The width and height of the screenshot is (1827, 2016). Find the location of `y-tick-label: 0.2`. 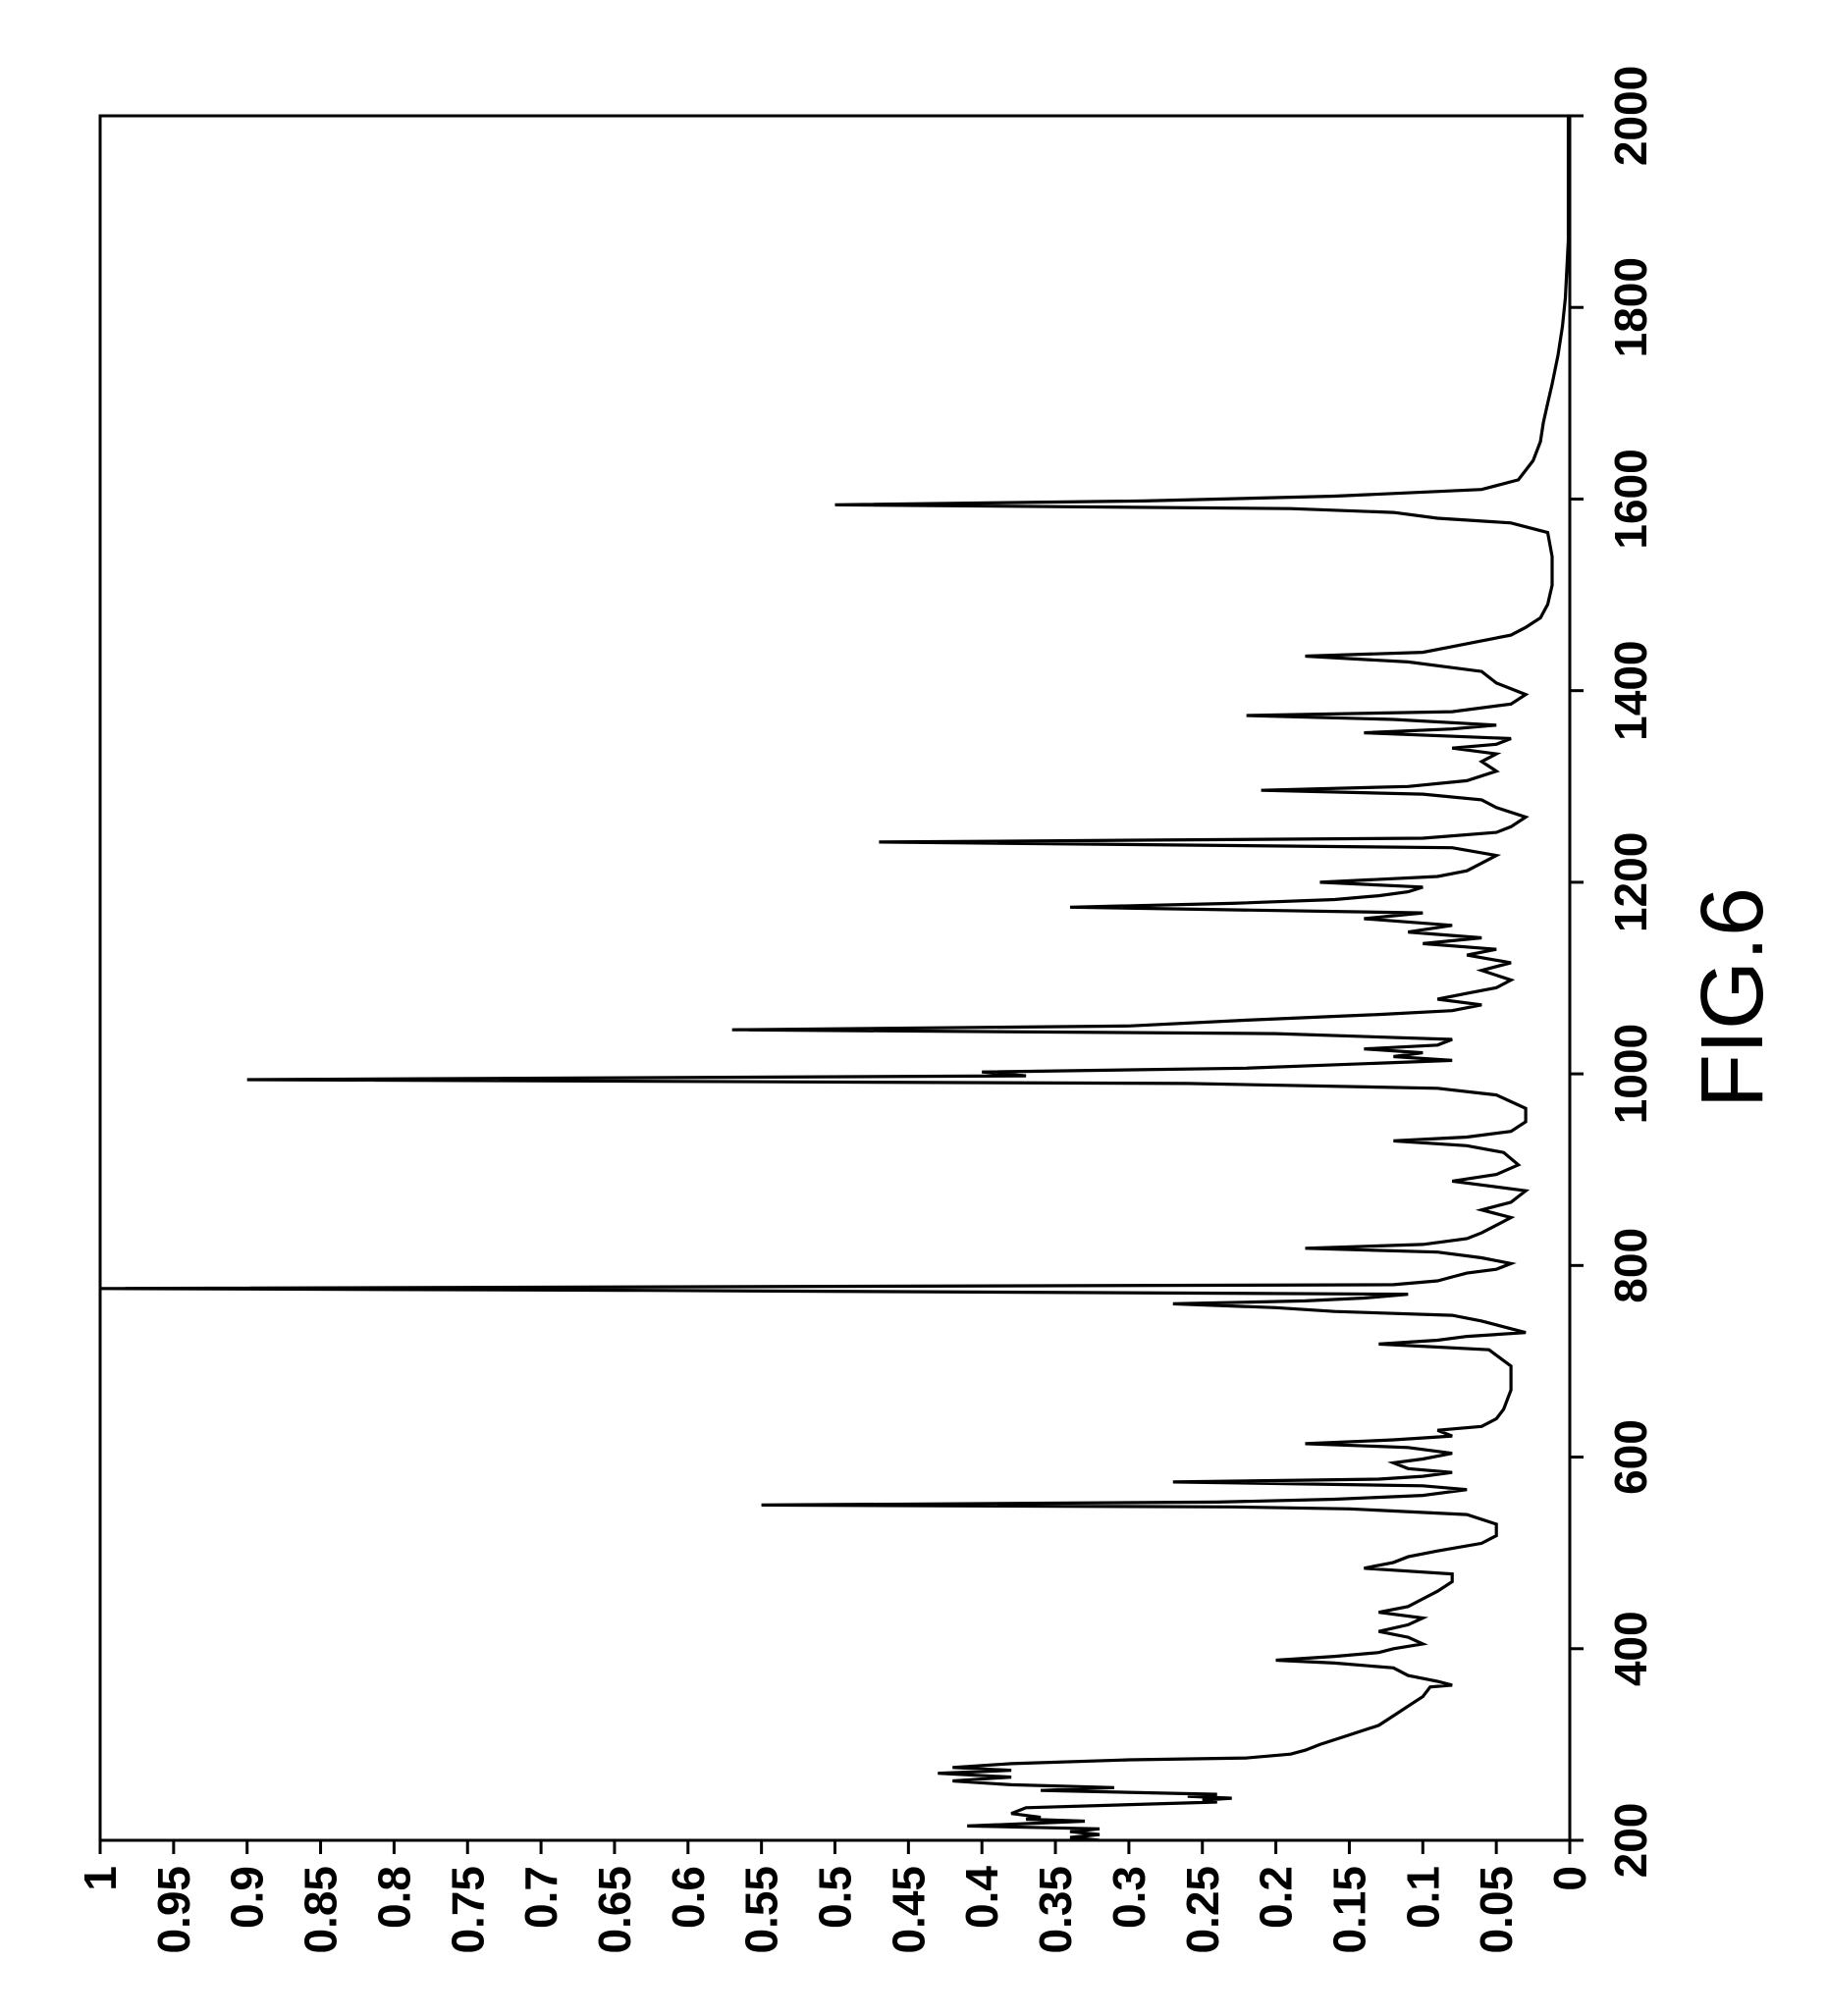

y-tick-label: 0.2 is located at coordinates (1276, 1897).